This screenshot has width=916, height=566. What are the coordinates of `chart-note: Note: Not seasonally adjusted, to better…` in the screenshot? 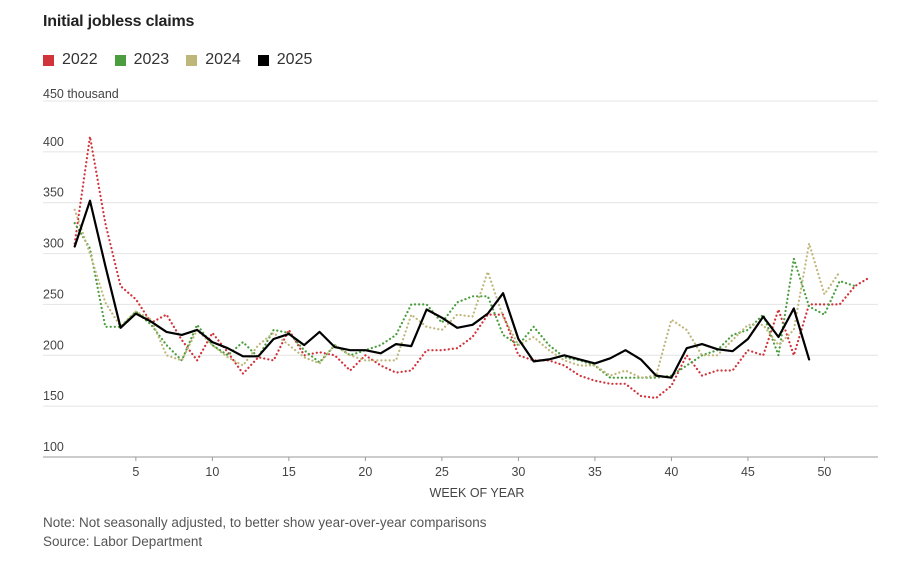 It's located at (265, 522).